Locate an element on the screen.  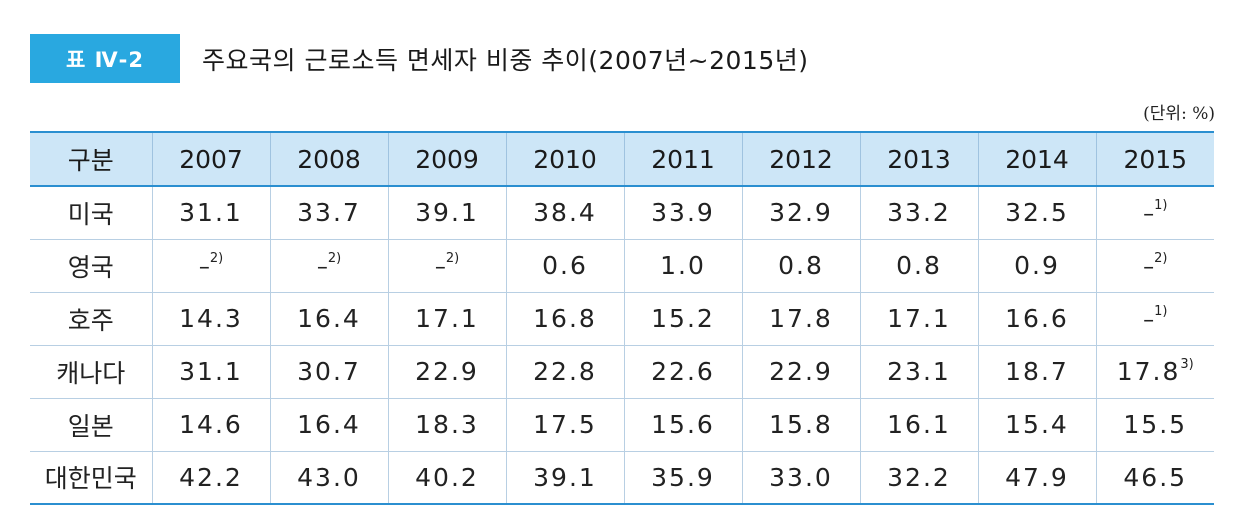
cell-value: 18.3 is located at coordinates (447, 424).